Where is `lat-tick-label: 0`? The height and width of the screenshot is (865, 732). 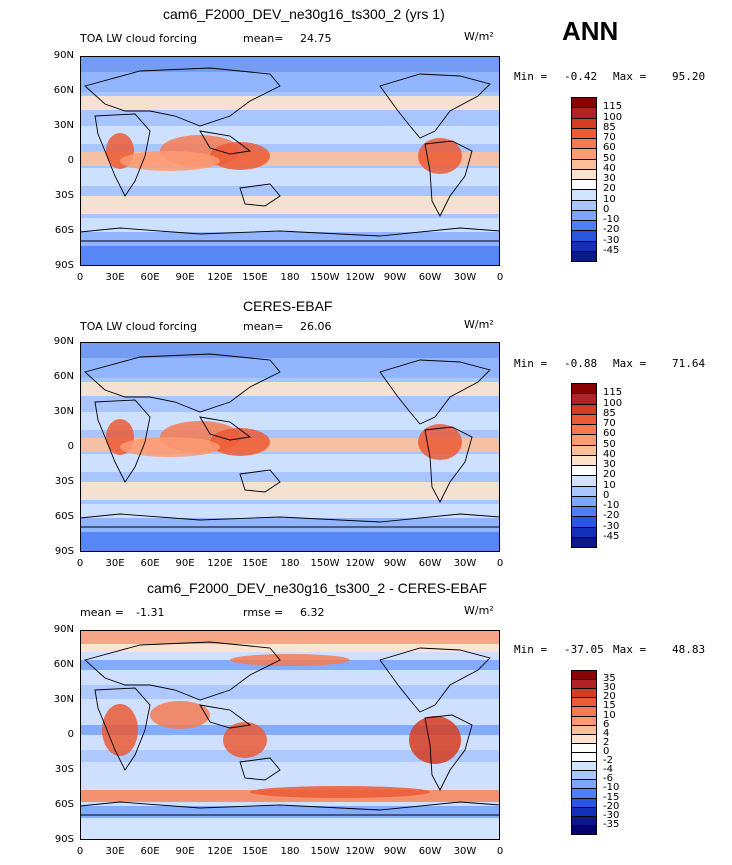 lat-tick-label: 0 is located at coordinates (70, 160).